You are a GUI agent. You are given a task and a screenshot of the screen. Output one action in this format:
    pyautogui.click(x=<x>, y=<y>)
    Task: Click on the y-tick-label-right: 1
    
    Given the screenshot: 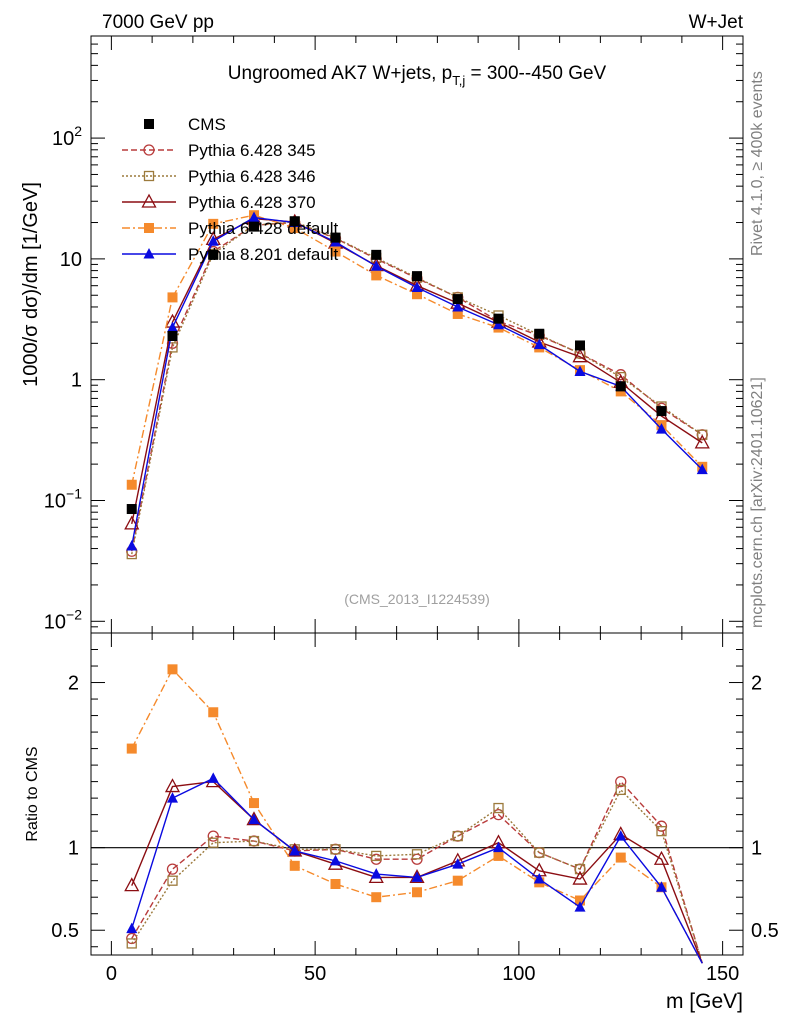 What is the action you would take?
    pyautogui.click(x=756, y=849)
    